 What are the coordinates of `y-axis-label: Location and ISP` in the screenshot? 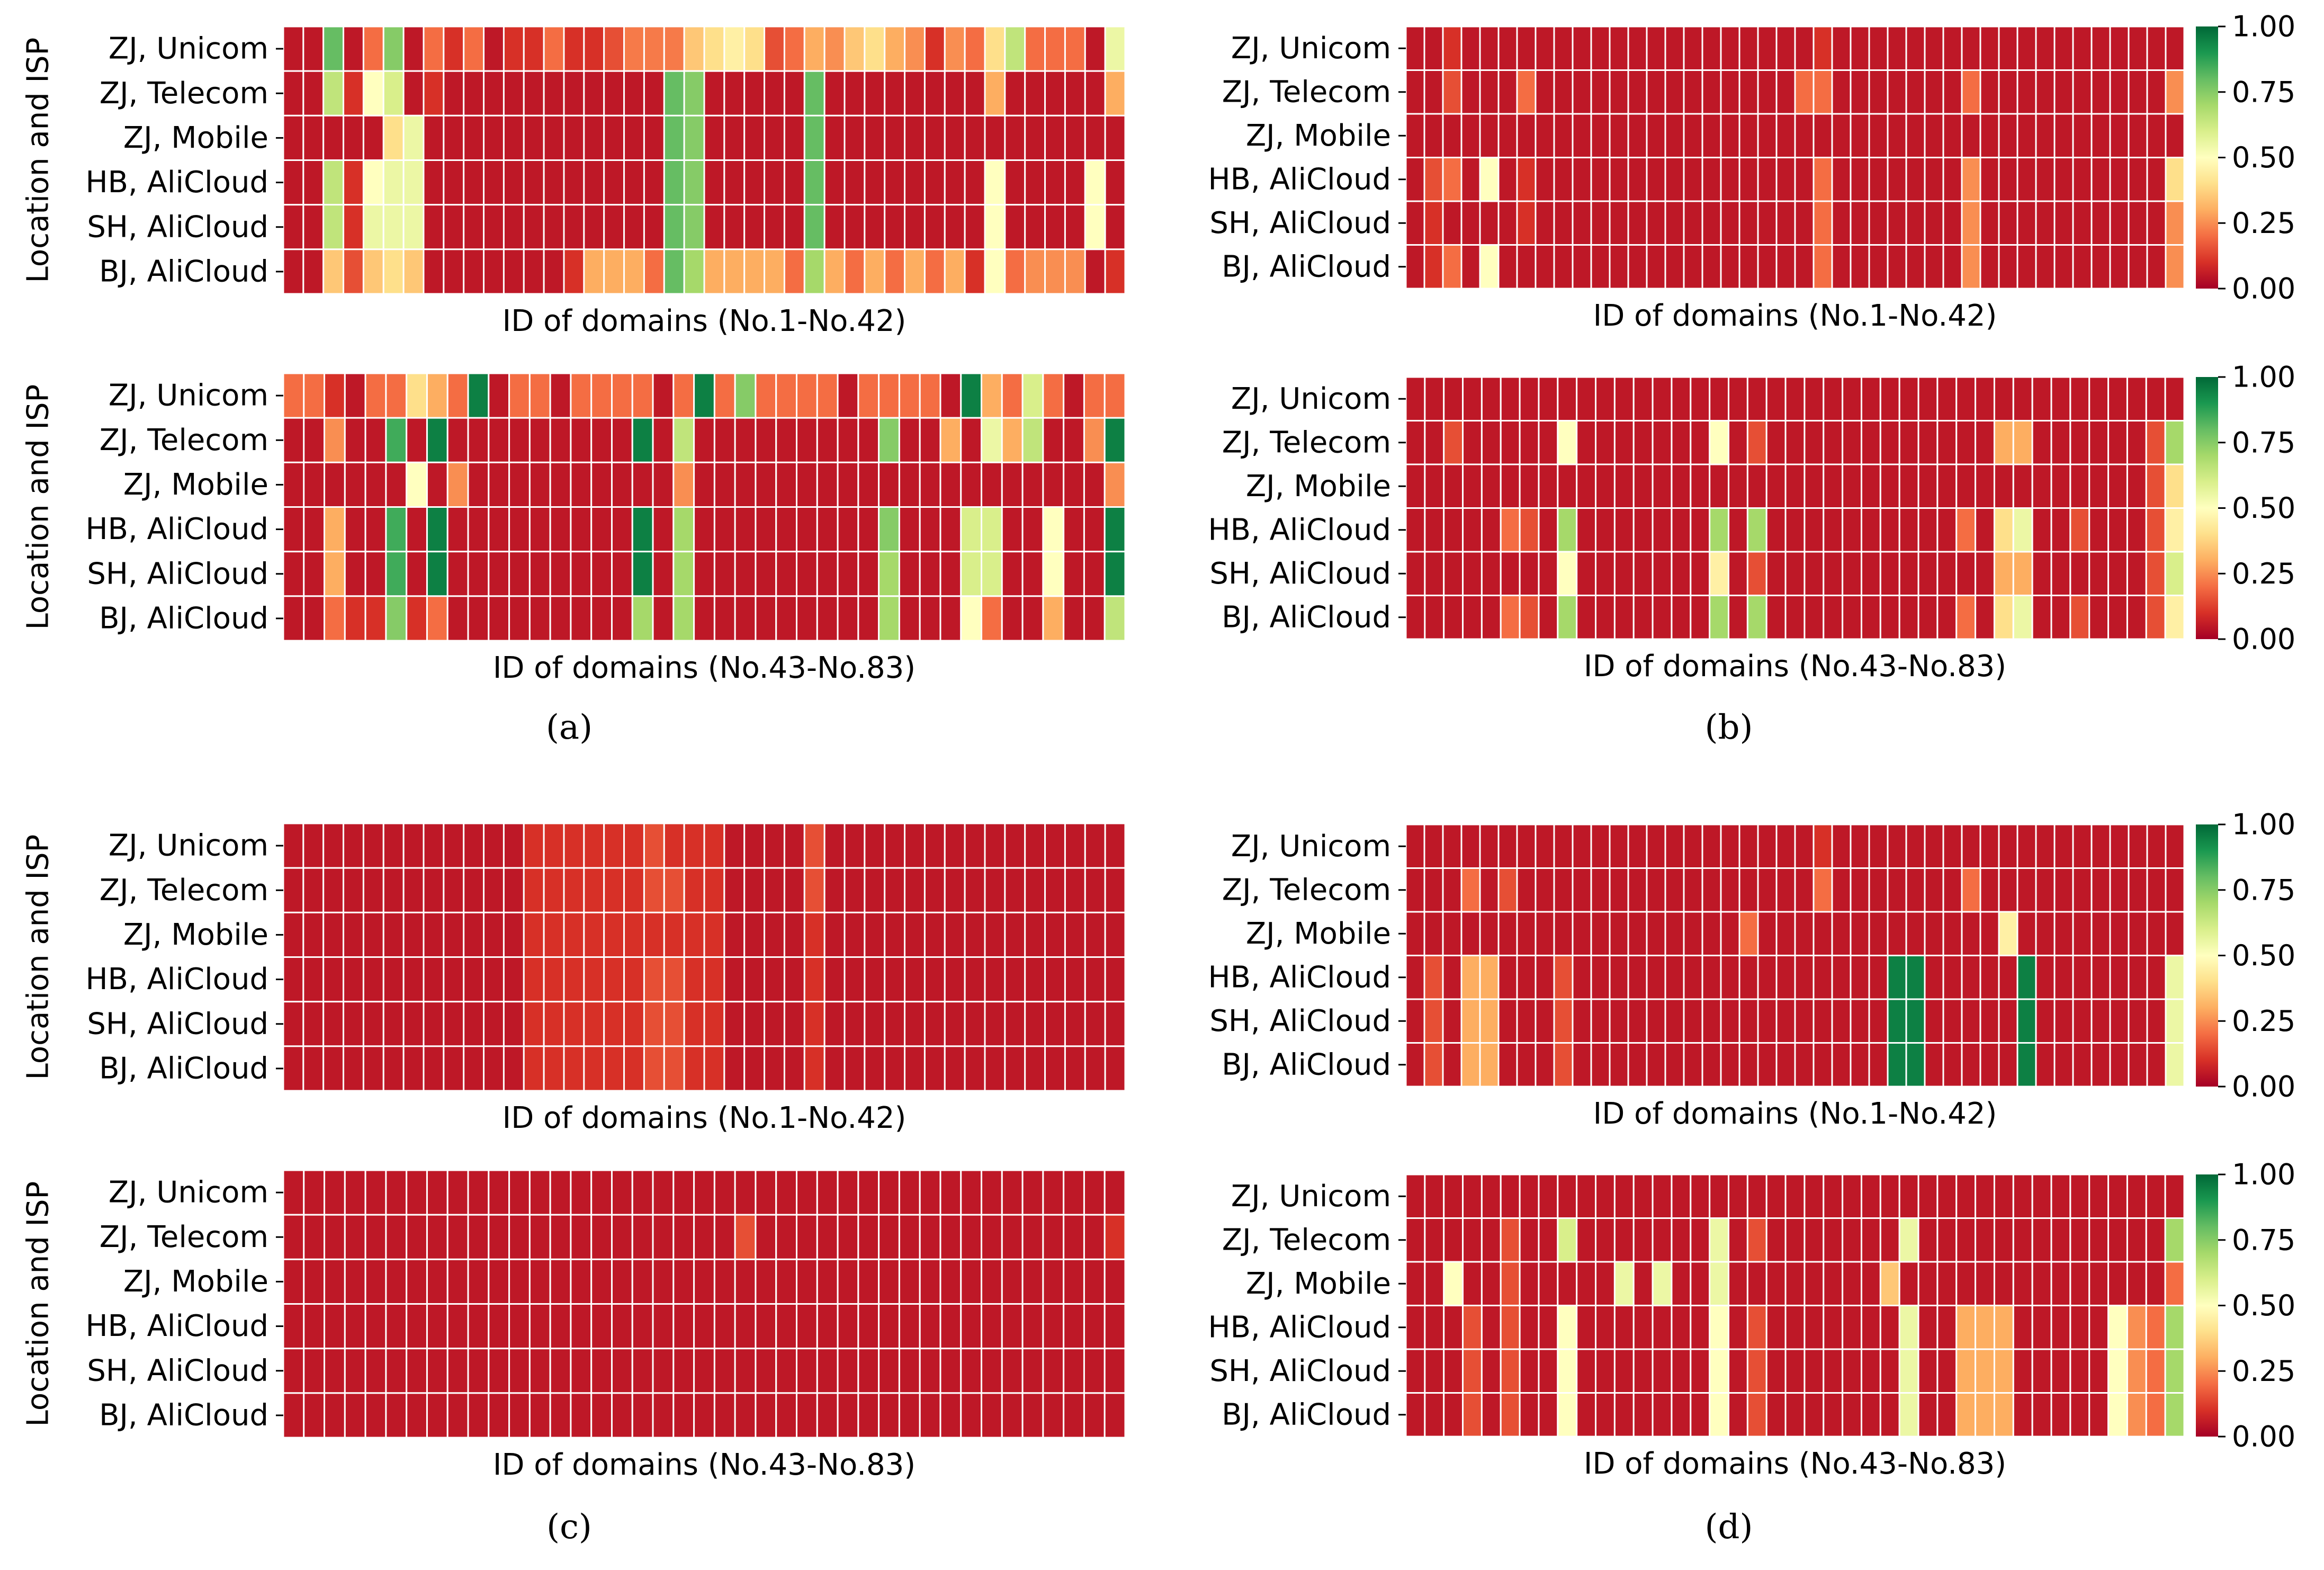 It's located at (38, 160).